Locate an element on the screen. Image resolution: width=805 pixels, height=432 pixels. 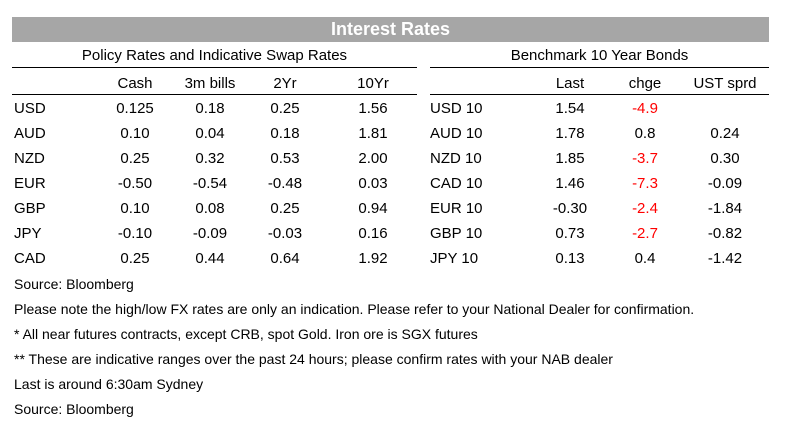
bond-chge: -7.3 is located at coordinates (645, 183).